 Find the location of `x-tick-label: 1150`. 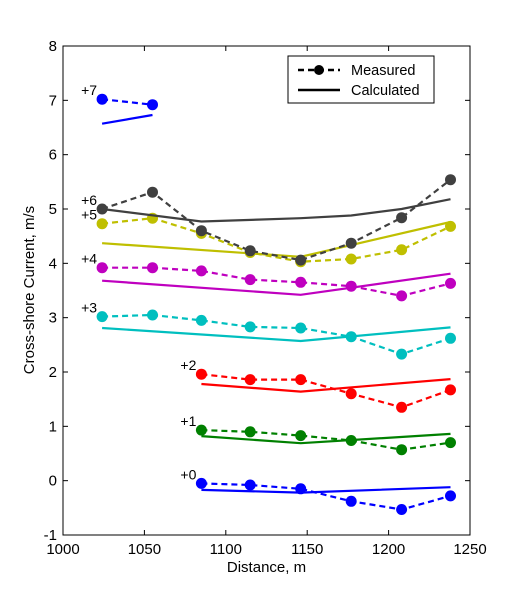

x-tick-label: 1150 is located at coordinates (307, 549).